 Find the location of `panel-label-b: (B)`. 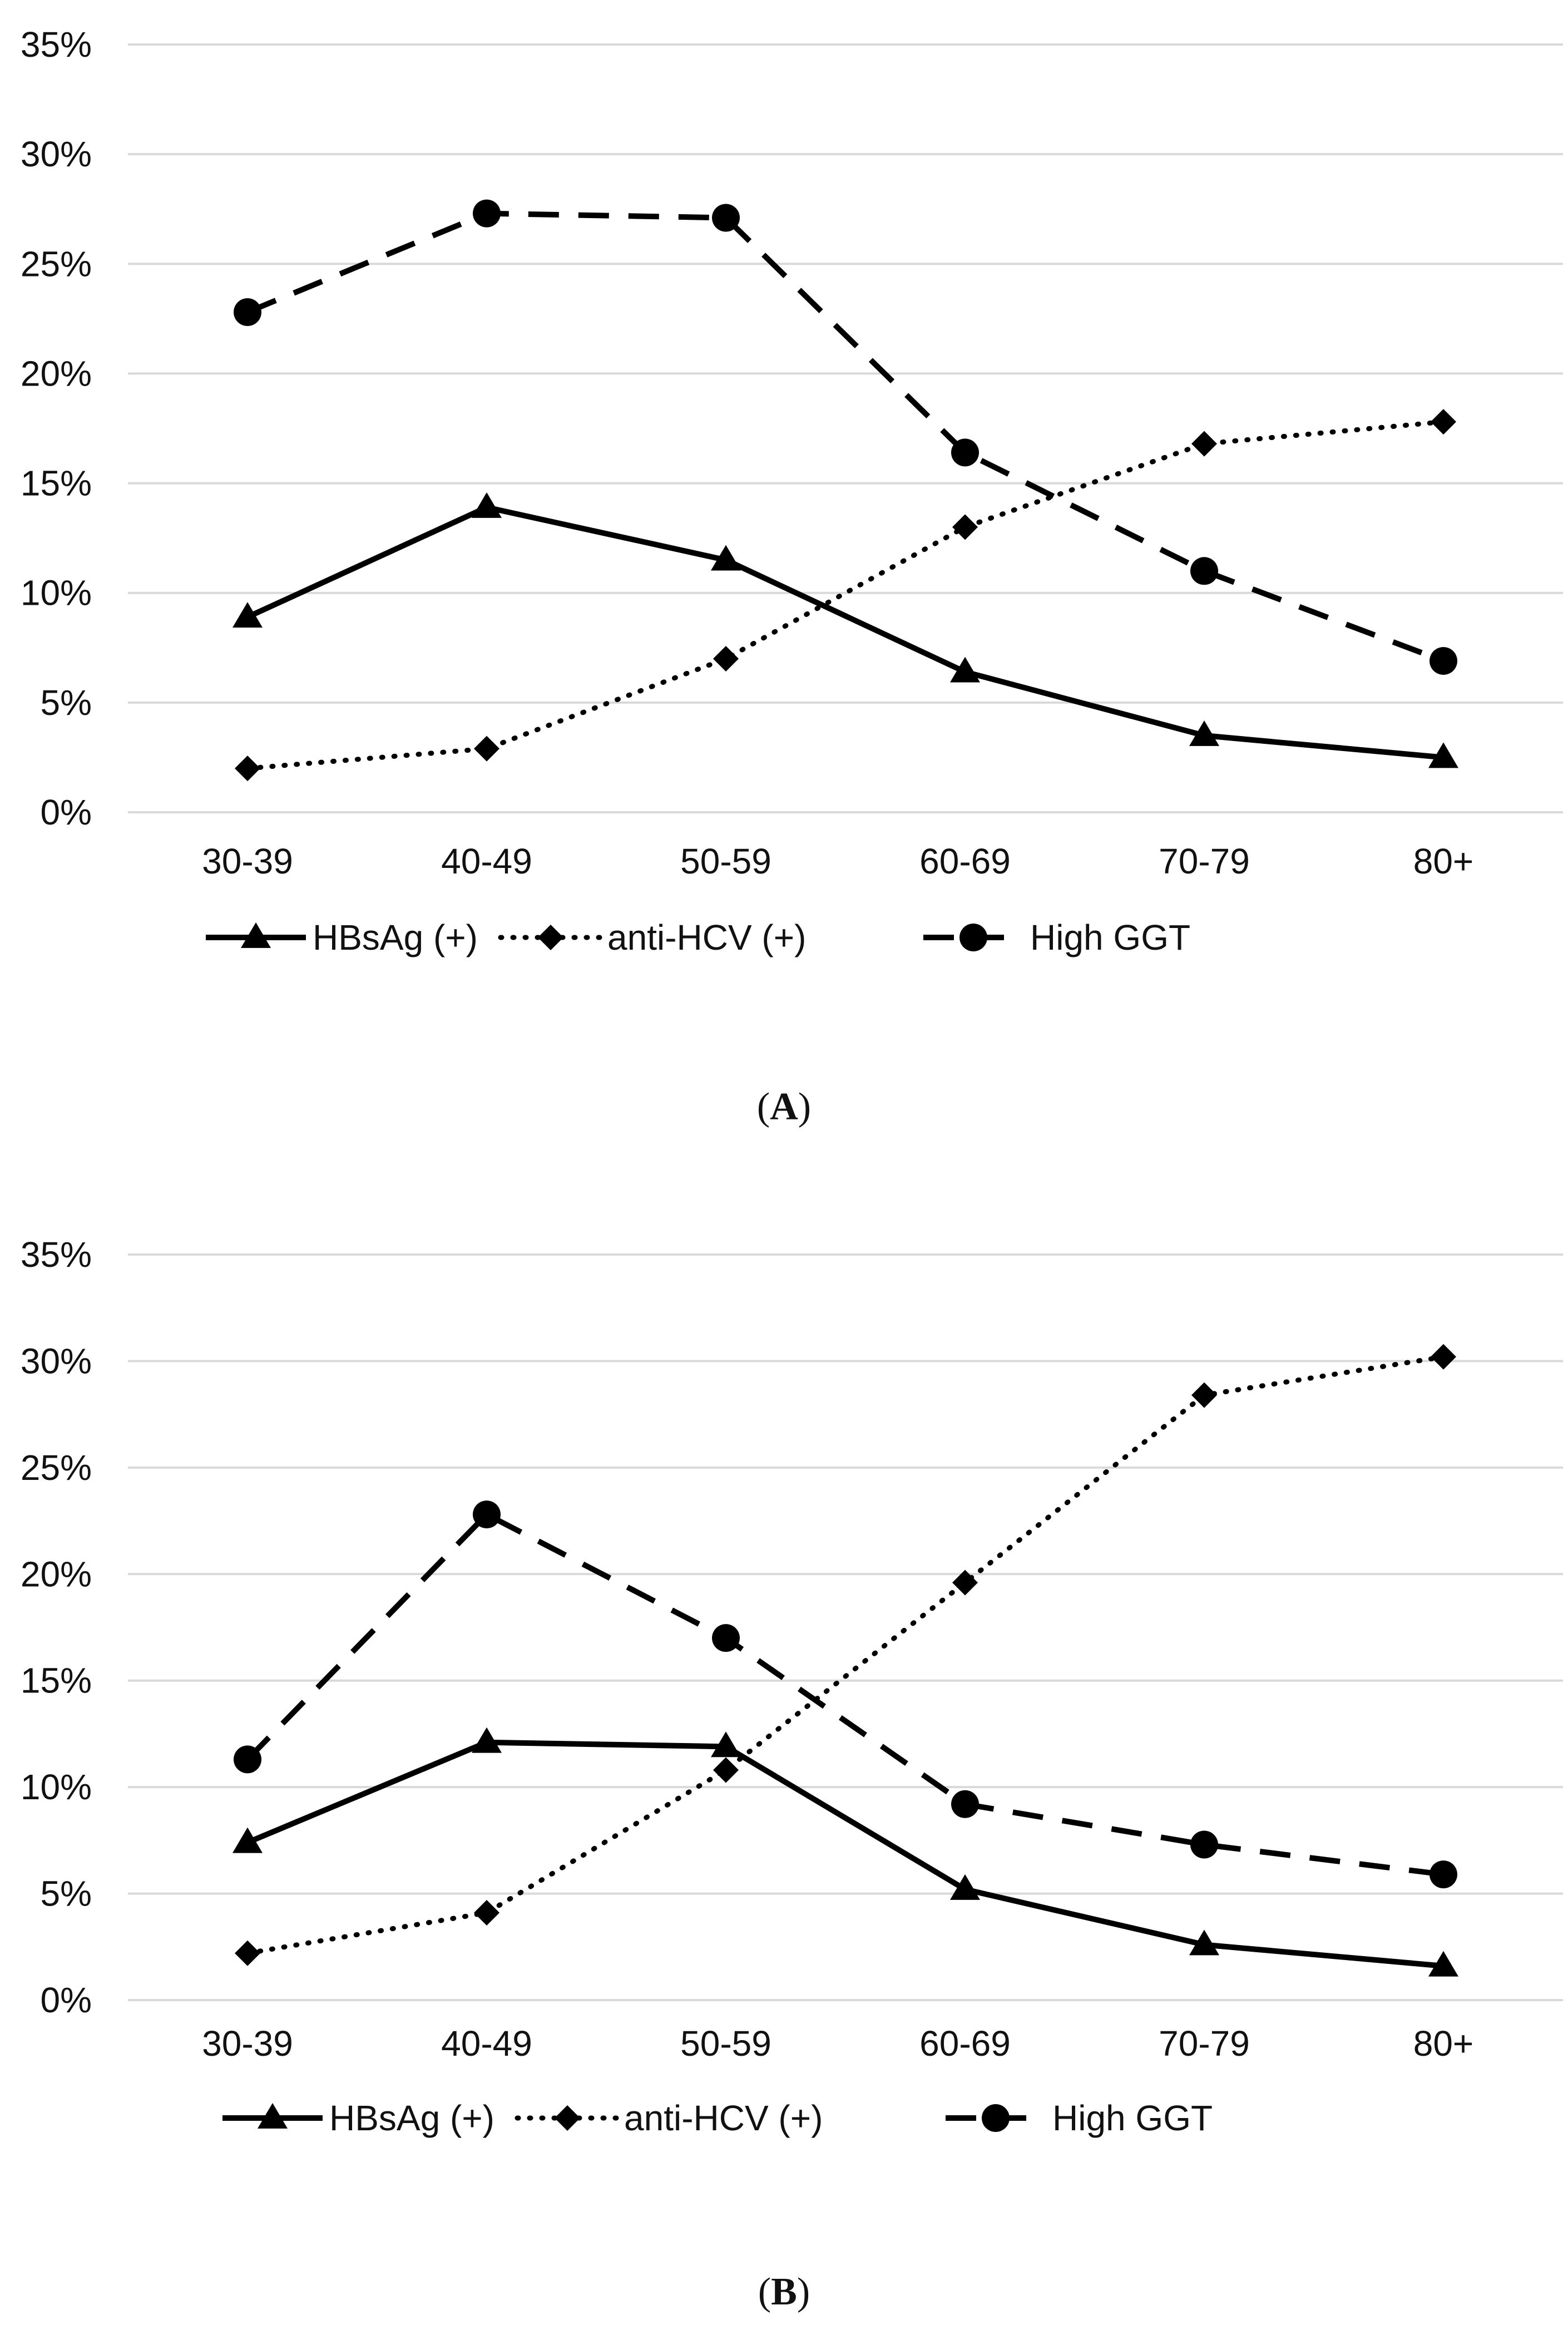

panel-label-b: (B) is located at coordinates (784, 2291).